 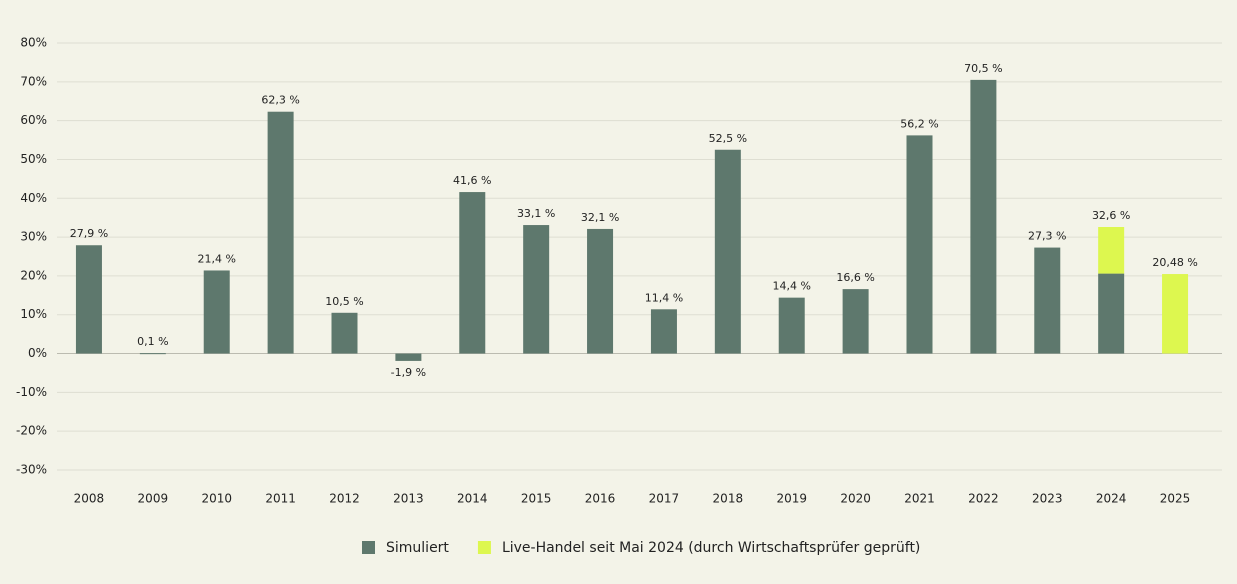 I want to click on x-tick-label: 2017, so click(x=664, y=499).